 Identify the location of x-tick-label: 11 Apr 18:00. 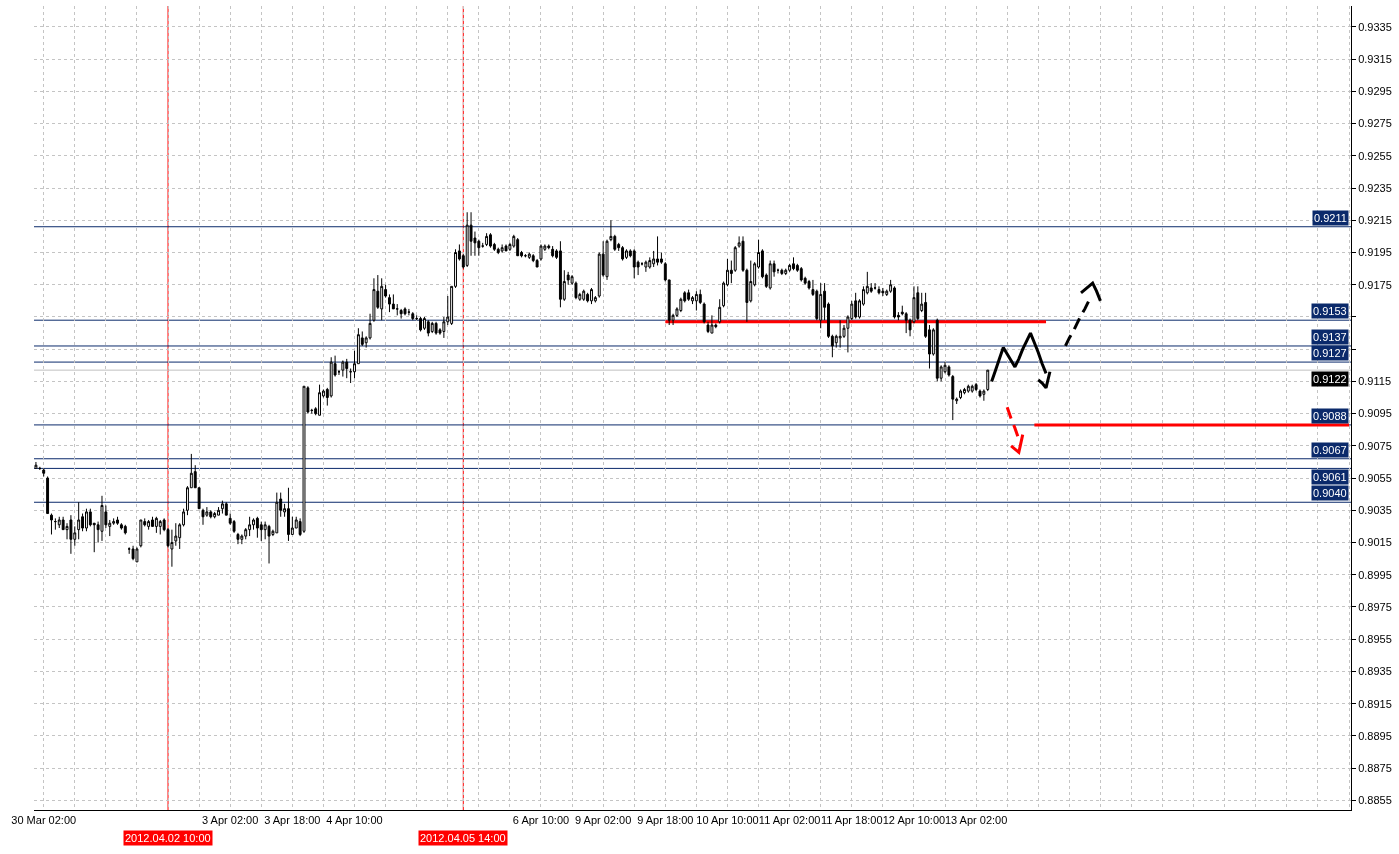
(851, 820).